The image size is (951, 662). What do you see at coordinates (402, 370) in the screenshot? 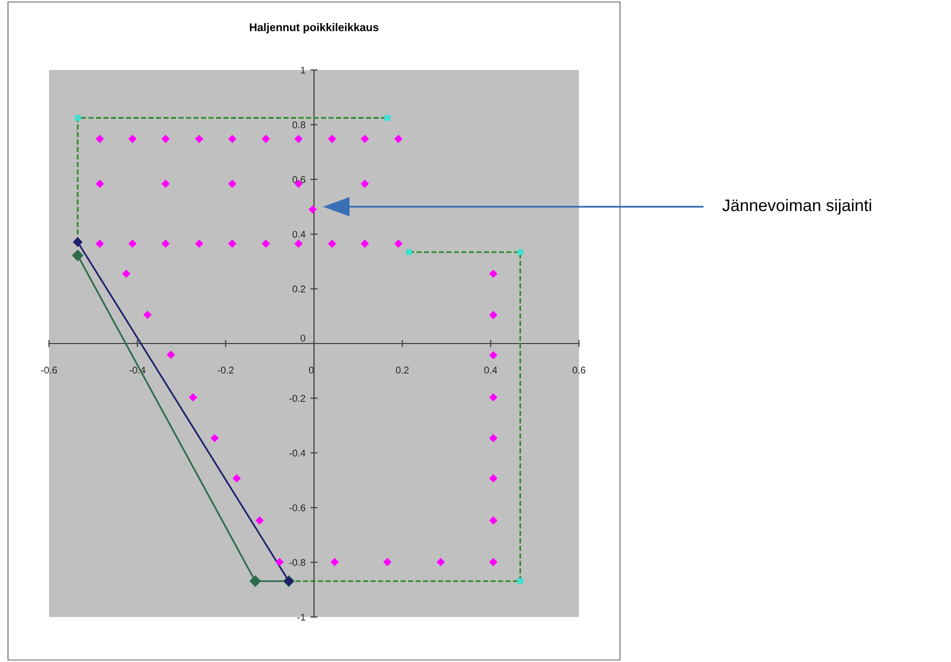
I see `x-tick-label: 0.2` at bounding box center [402, 370].